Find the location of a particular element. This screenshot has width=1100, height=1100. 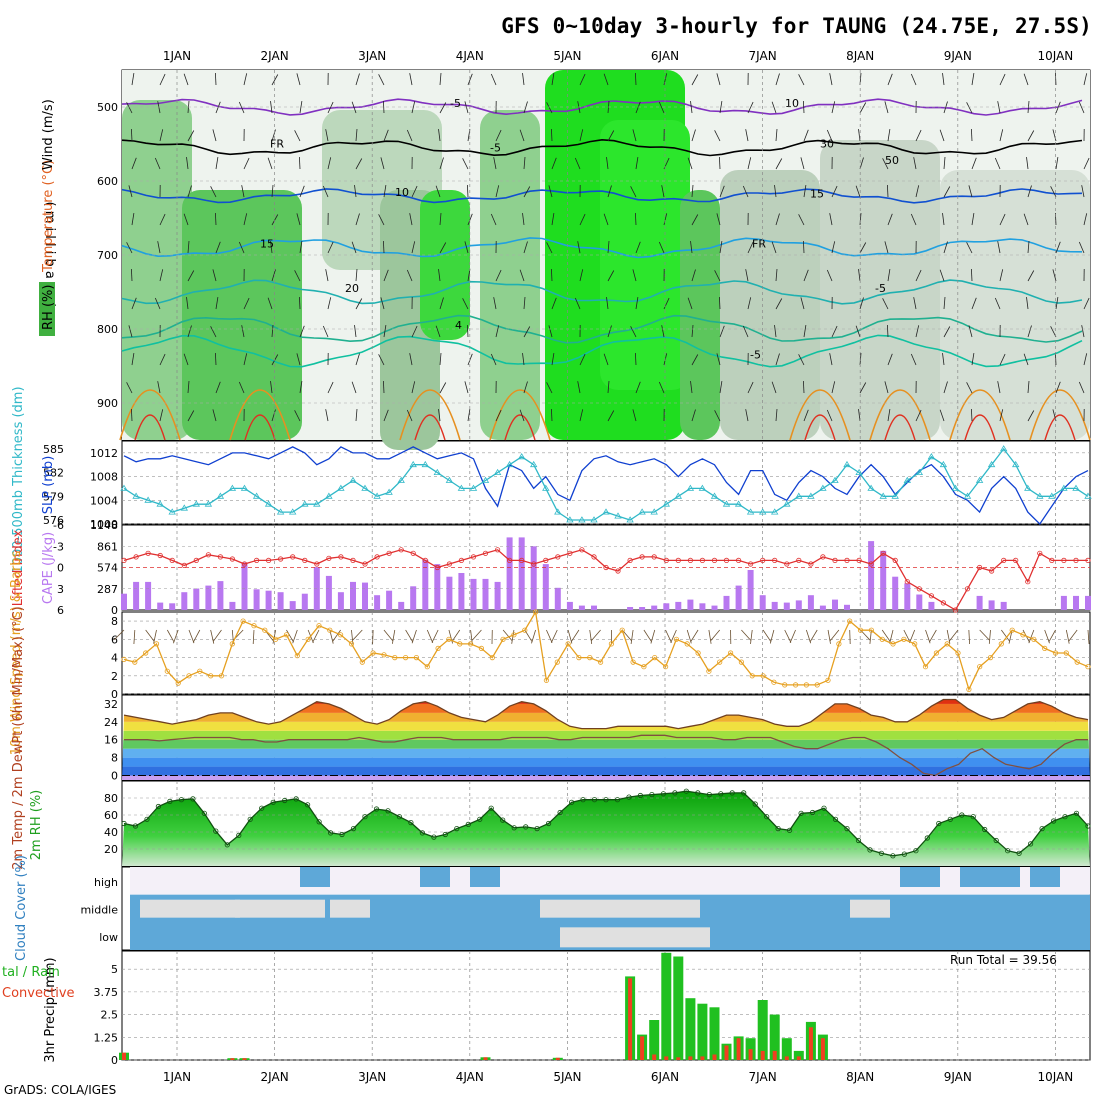

wind-tick-label: 4 is located at coordinates (114, 658).